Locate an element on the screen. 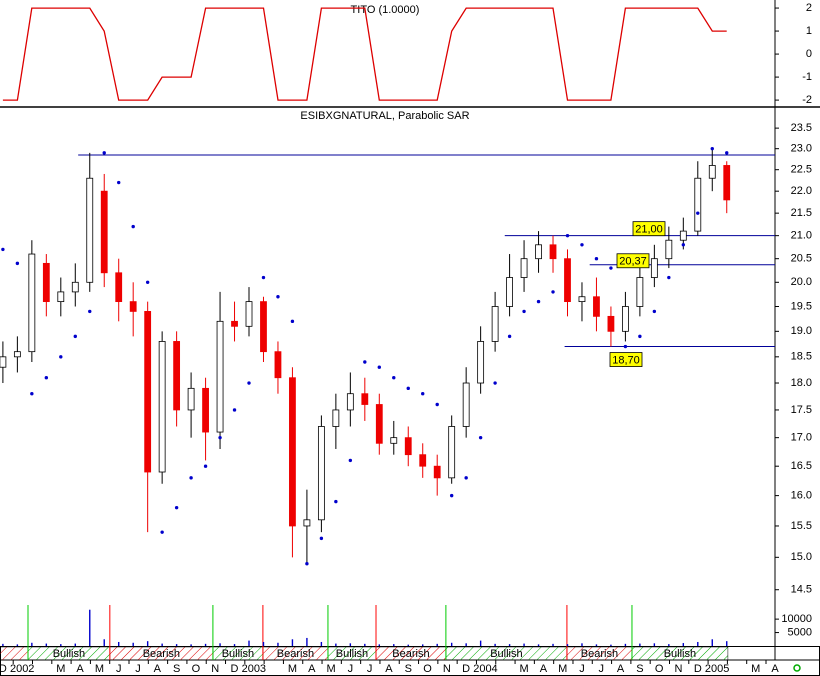 Image resolution: width=820 pixels, height=676 pixels. x-tick-label: 2002 is located at coordinates (22, 669).